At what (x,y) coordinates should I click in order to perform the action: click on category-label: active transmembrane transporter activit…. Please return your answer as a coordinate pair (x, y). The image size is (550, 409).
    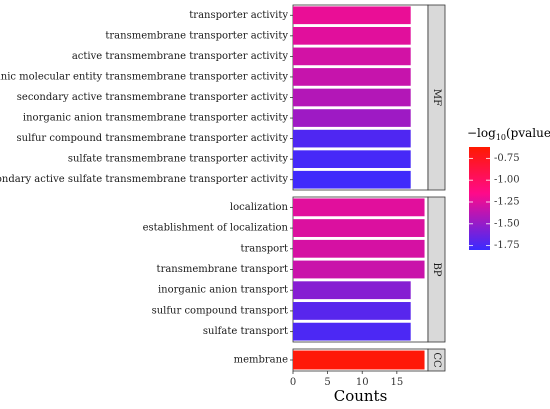
    Looking at the image, I should click on (180, 56).